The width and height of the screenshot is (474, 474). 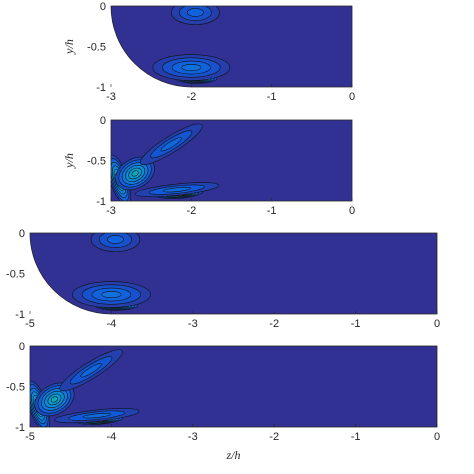 I want to click on field-background, so click(x=231, y=46).